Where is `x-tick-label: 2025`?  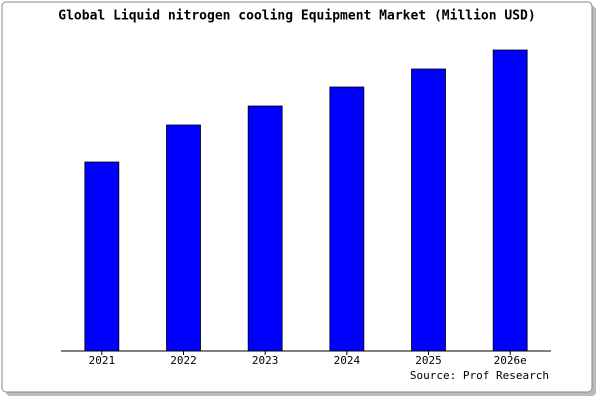
x-tick-label: 2025 is located at coordinates (428, 360).